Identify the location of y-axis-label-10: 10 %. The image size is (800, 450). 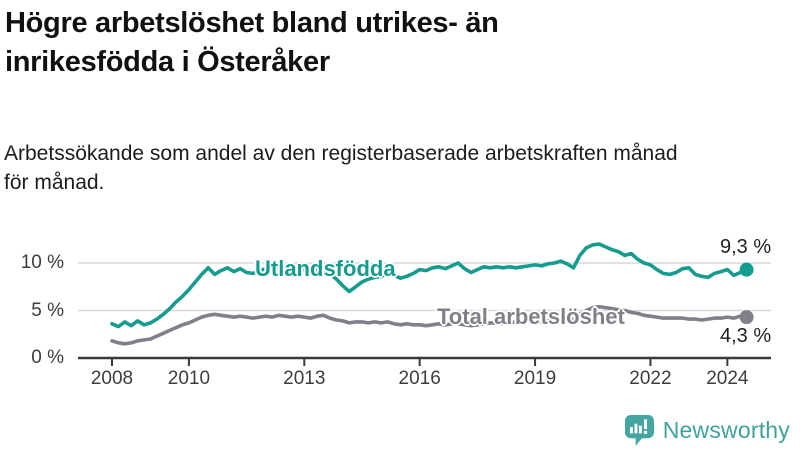
(42, 262).